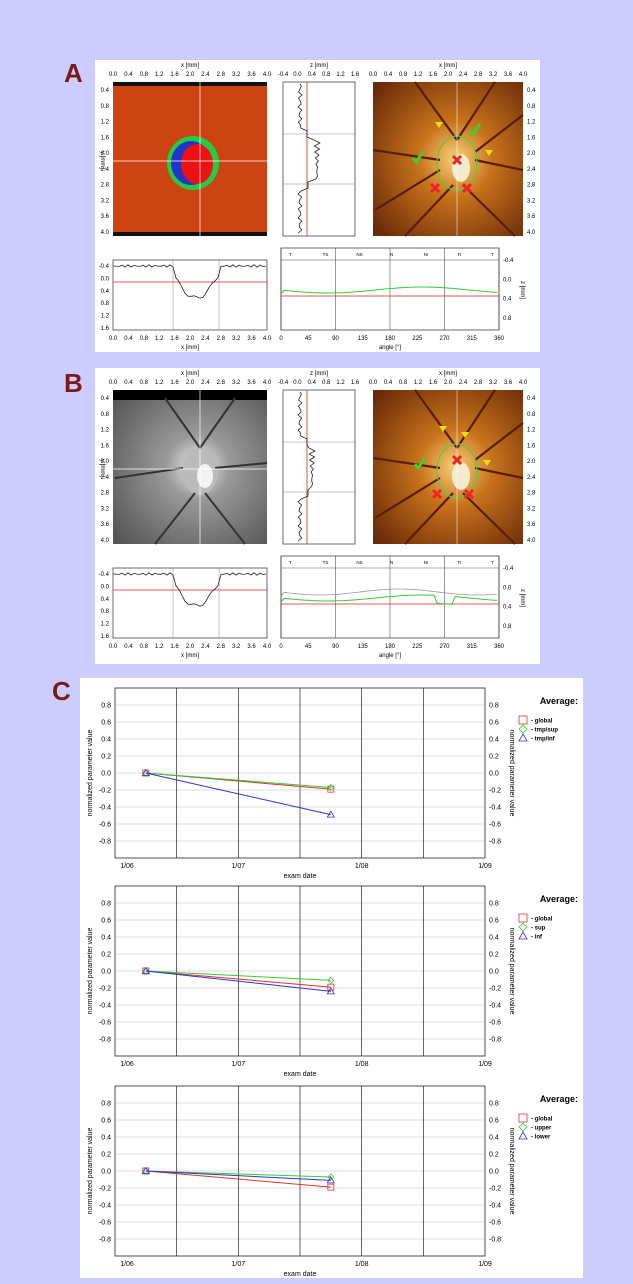  What do you see at coordinates (106, 1155) in the screenshot?
I see `y-tick-label-left: 0.2` at bounding box center [106, 1155].